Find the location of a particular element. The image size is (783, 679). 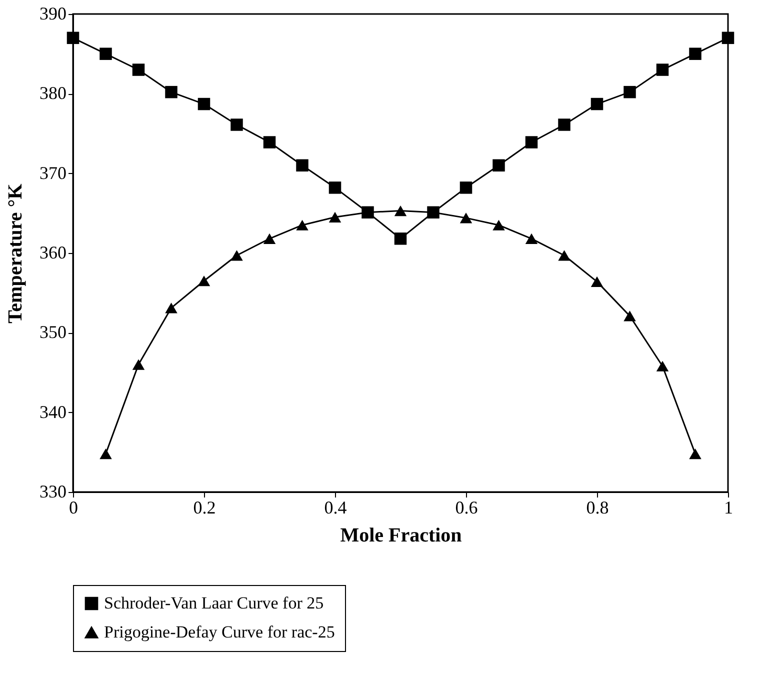

x-tick-label: 0.8 is located at coordinates (597, 508).